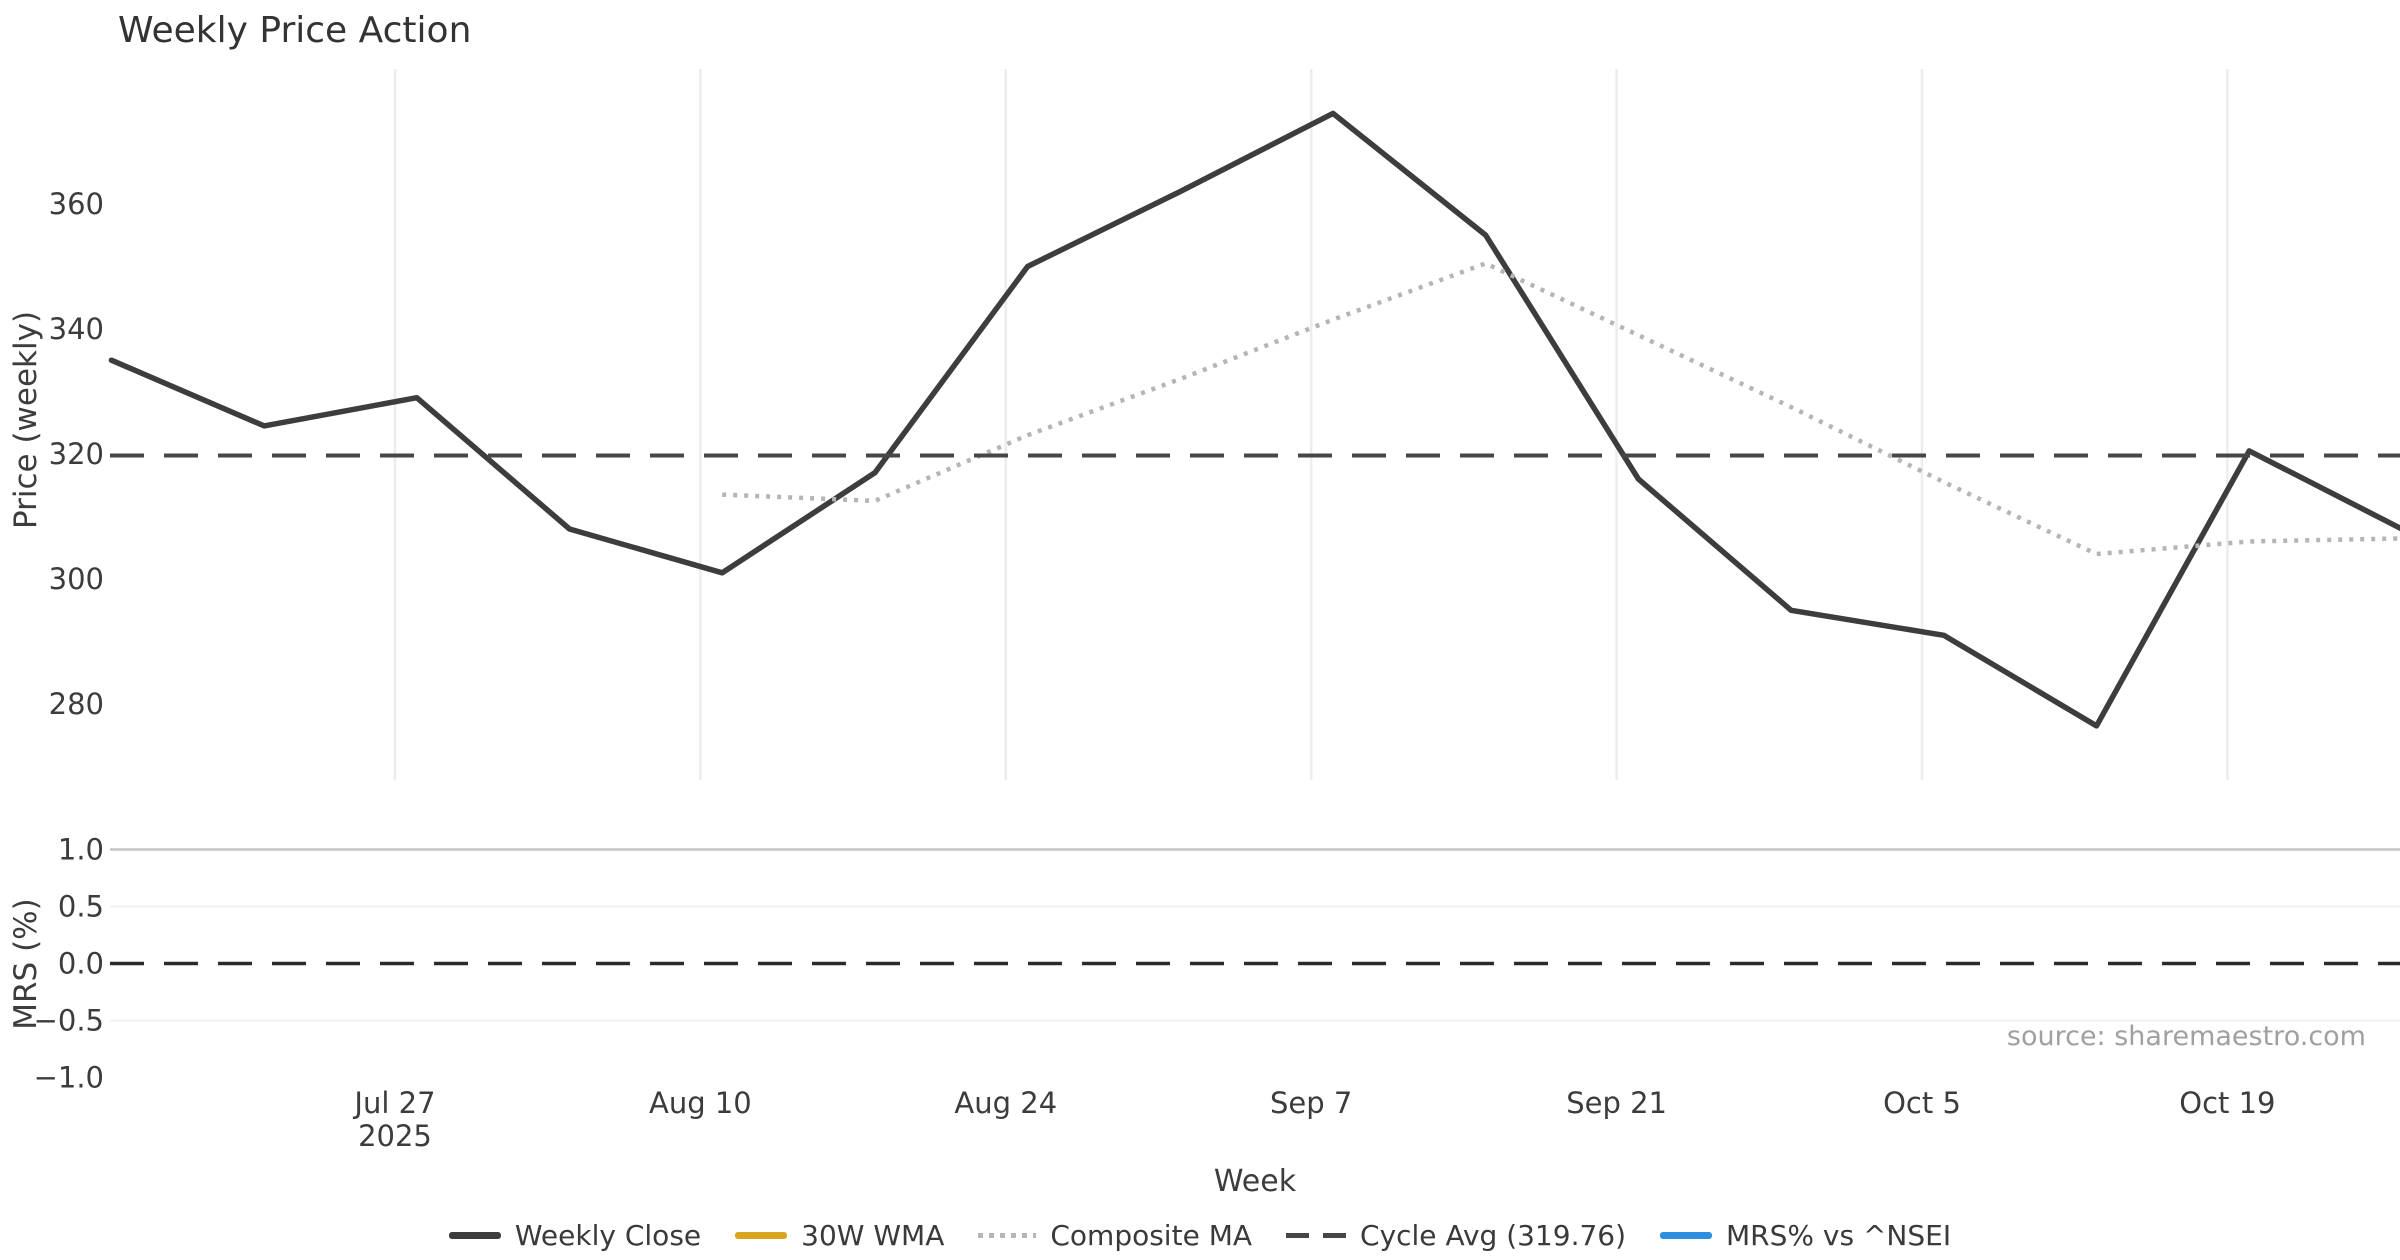 Image resolution: width=2400 pixels, height=1260 pixels. What do you see at coordinates (1151, 1235) in the screenshot?
I see `legend-label: Composite MA` at bounding box center [1151, 1235].